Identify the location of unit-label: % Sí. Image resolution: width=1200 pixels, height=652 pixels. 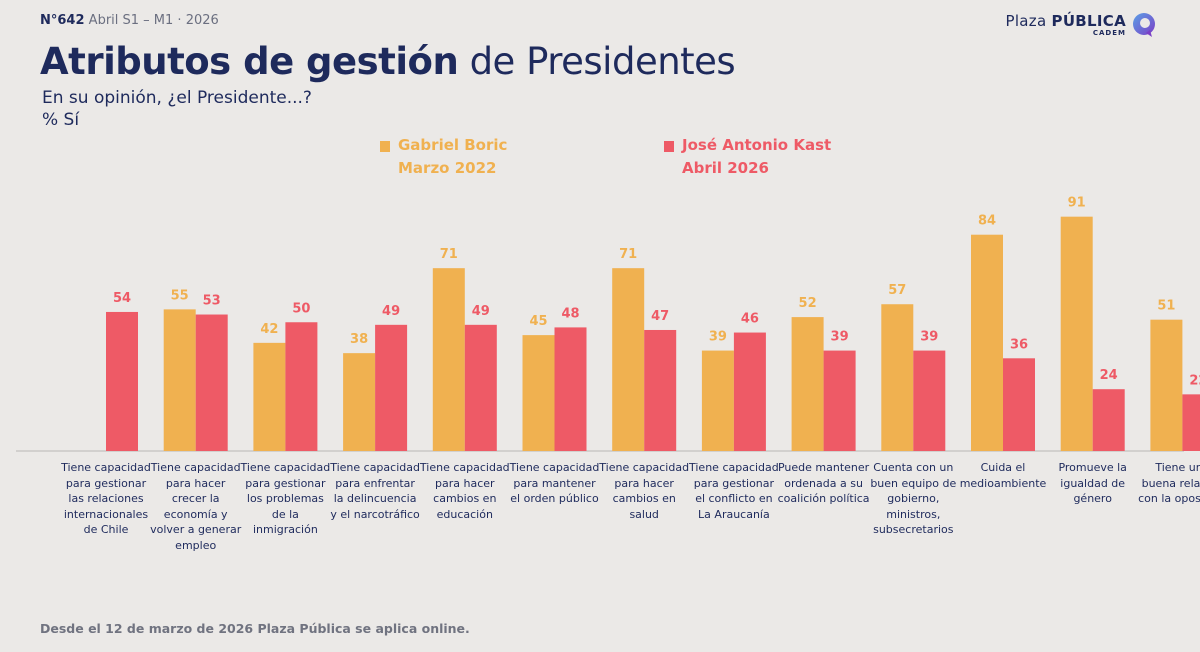
(61, 120).